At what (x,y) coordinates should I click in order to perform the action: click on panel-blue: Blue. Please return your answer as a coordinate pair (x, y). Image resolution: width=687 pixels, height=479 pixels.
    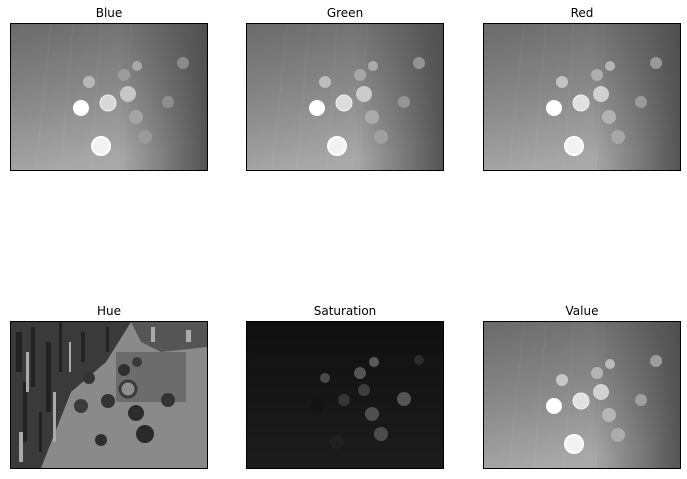
    Looking at the image, I should click on (109, 89).